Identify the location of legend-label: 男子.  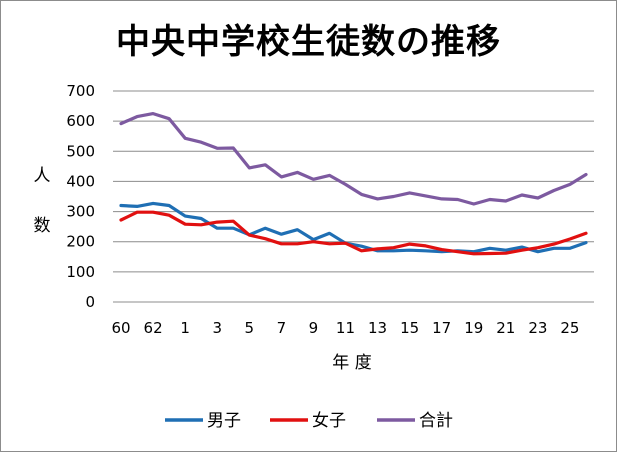
(224, 421).